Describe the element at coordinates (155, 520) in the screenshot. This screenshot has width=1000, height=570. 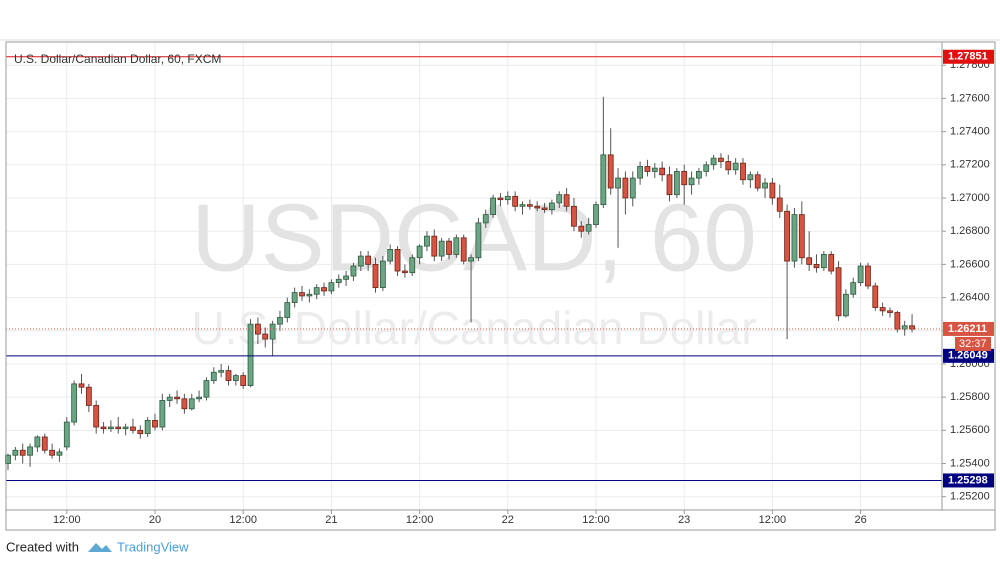
I see `x-tick-label: 20` at that location.